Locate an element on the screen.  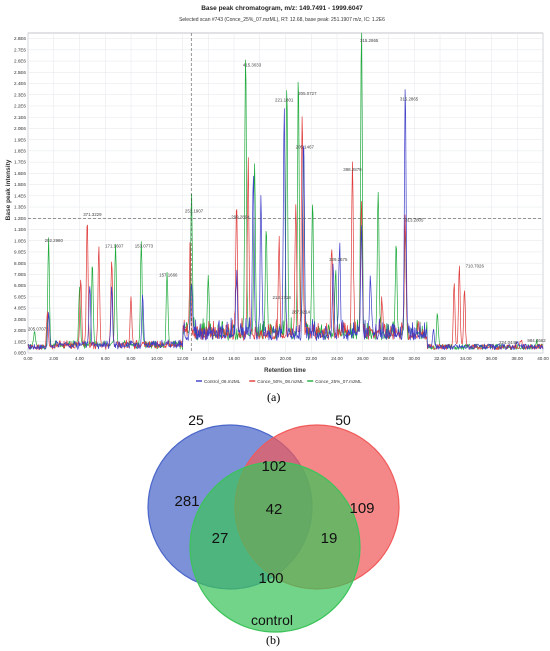
y-tick-label: 2.4E6 is located at coordinates (20, 83).